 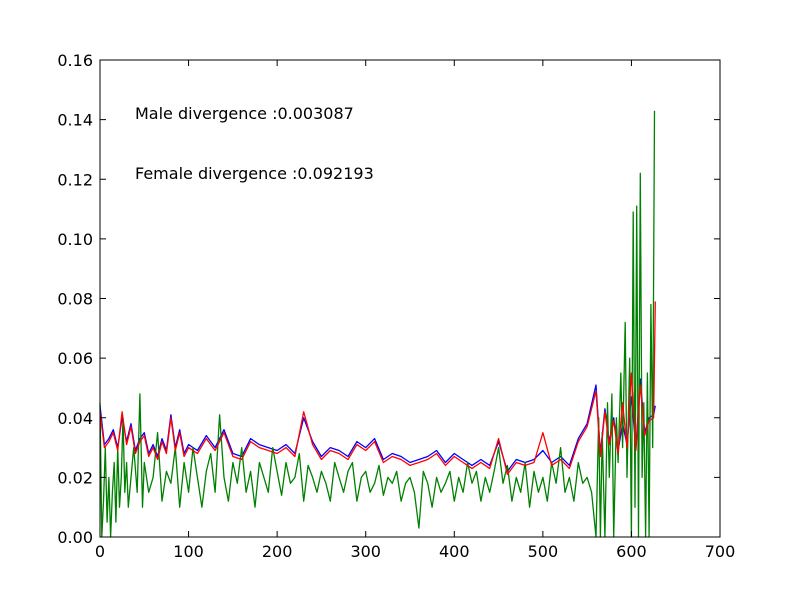 What do you see at coordinates (631, 551) in the screenshot?
I see `x-tick-label: 600` at bounding box center [631, 551].